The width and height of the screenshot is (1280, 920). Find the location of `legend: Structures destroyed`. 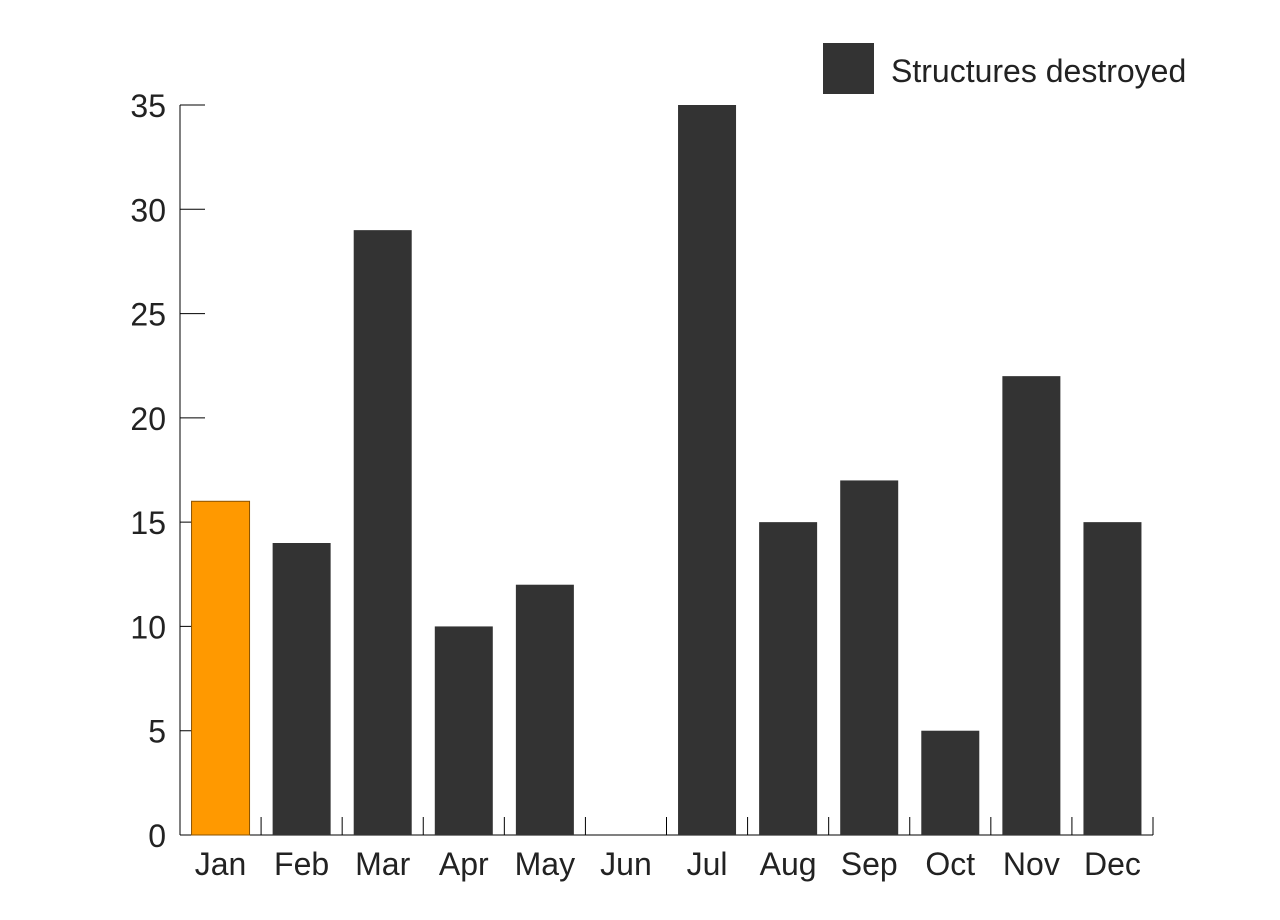

legend: Structures destroyed is located at coordinates (1004, 68).